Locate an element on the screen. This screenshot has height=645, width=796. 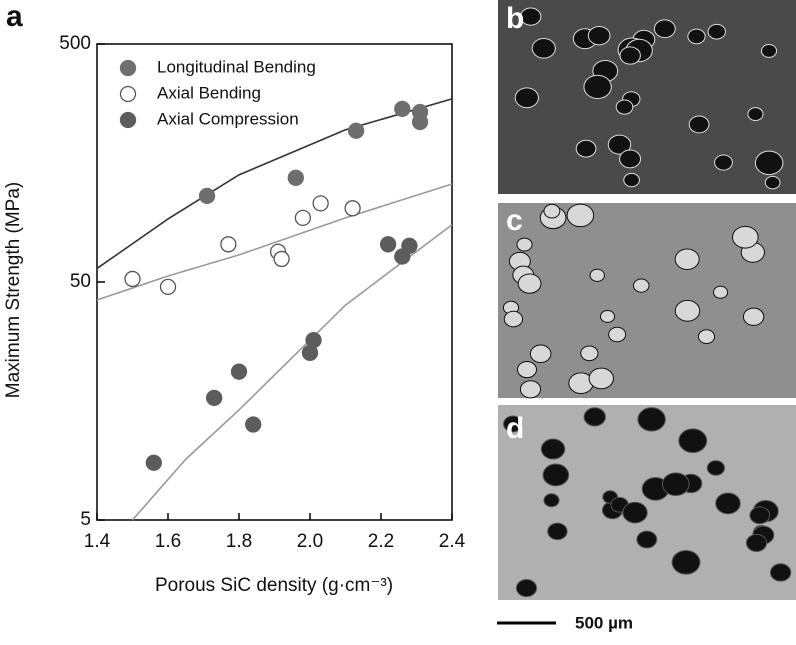
y-axis-label: Maximum Strength (MPa) is located at coordinates (13, 290).